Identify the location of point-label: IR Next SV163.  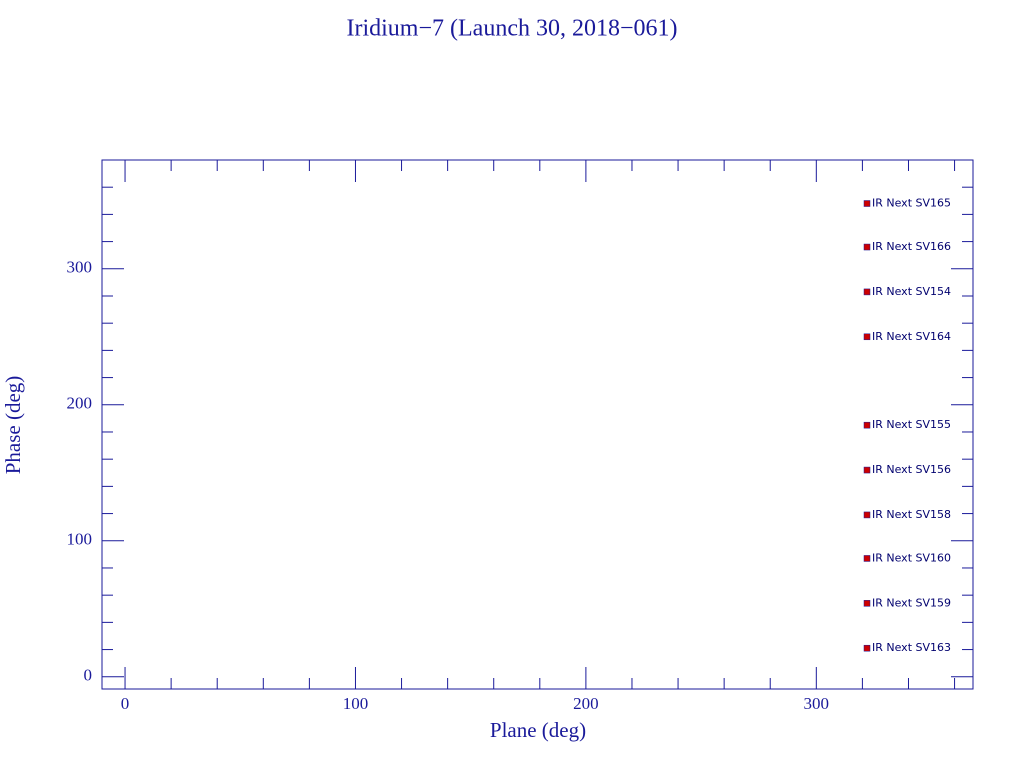
(911, 647).